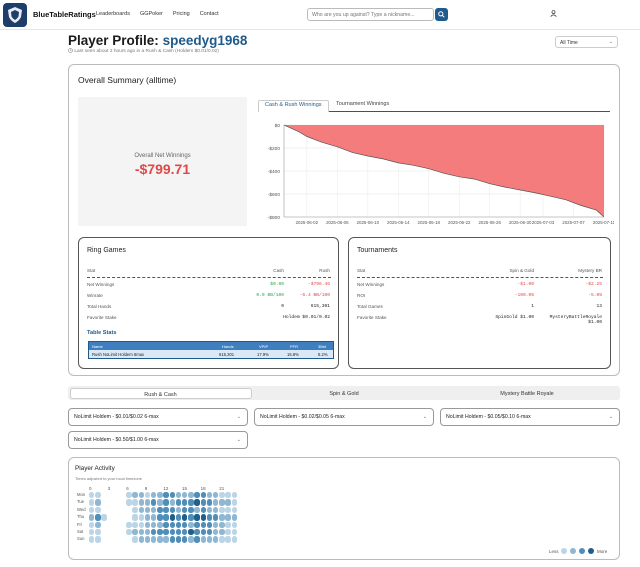  What do you see at coordinates (293, 106) in the screenshot?
I see `tab-cash-rush-winnings: Cash & Rush Winnings` at bounding box center [293, 106].